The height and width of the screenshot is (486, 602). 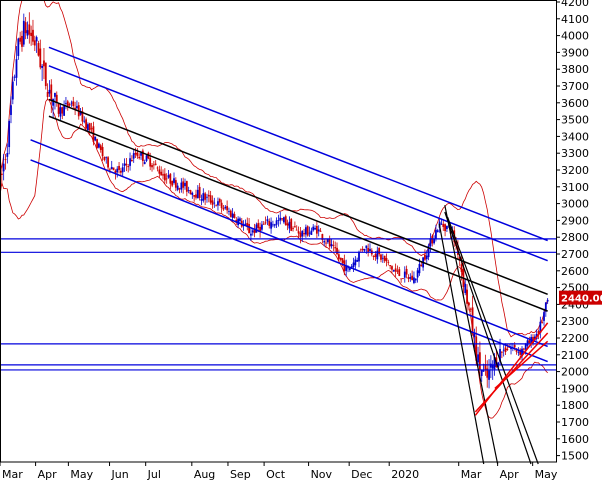 What do you see at coordinates (575, 405) in the screenshot?
I see `y-tick-label: 1800` at bounding box center [575, 405].